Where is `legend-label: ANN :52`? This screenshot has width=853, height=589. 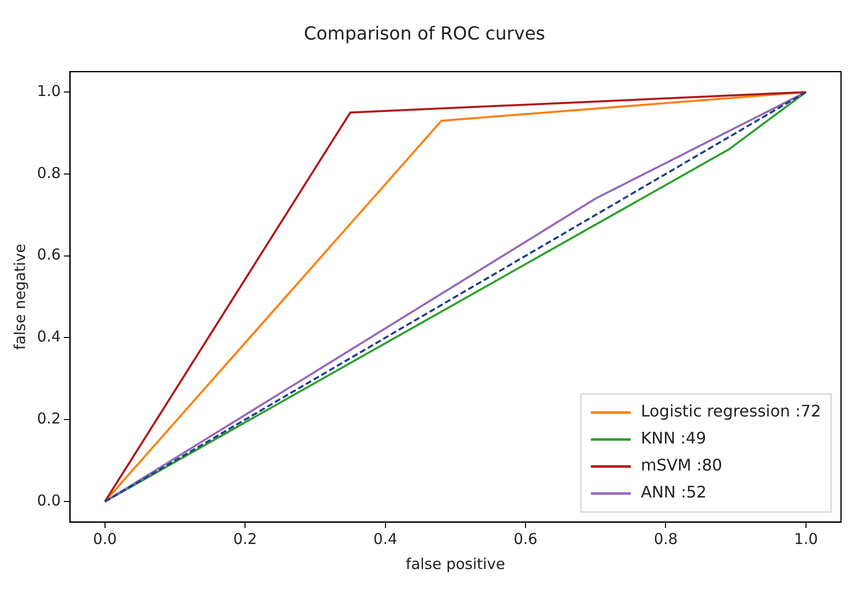 legend-label: ANN :52 is located at coordinates (673, 492).